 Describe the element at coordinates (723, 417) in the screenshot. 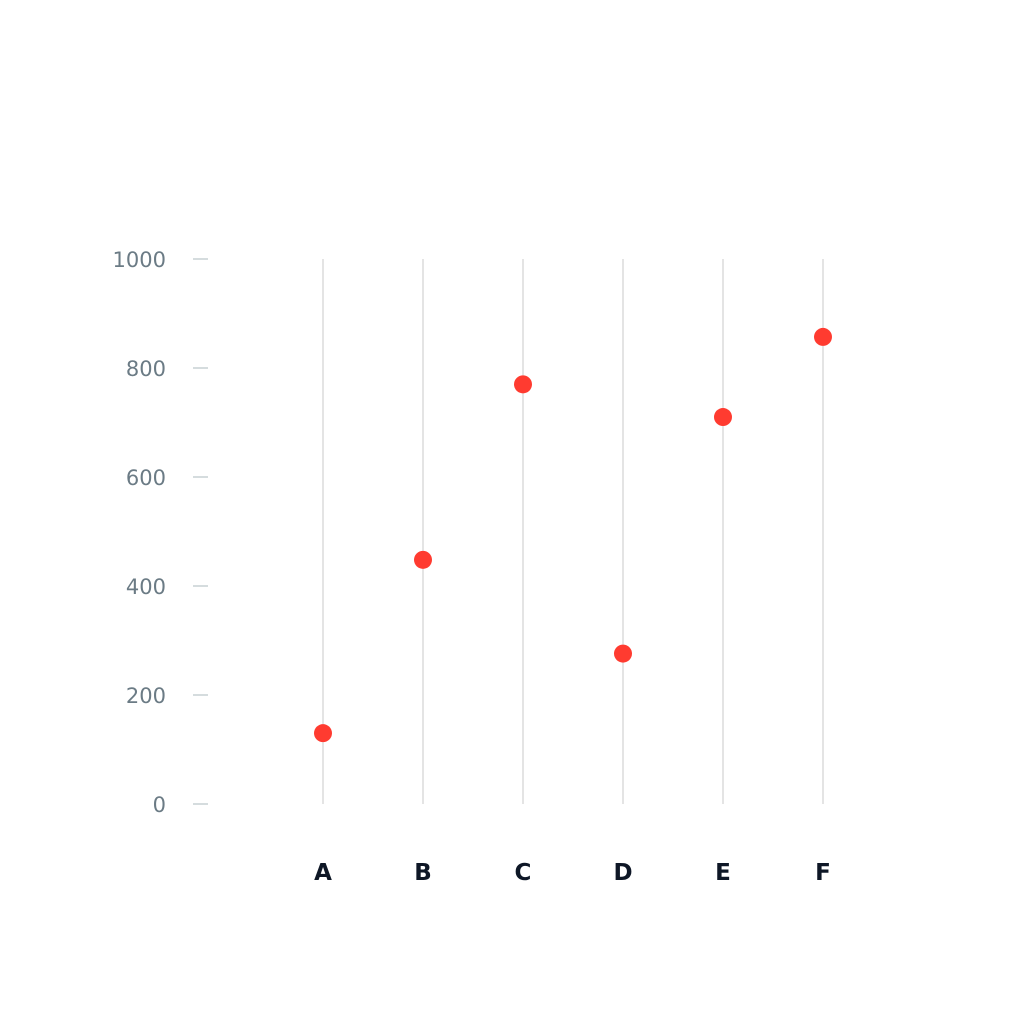

I see `data-point-e` at that location.